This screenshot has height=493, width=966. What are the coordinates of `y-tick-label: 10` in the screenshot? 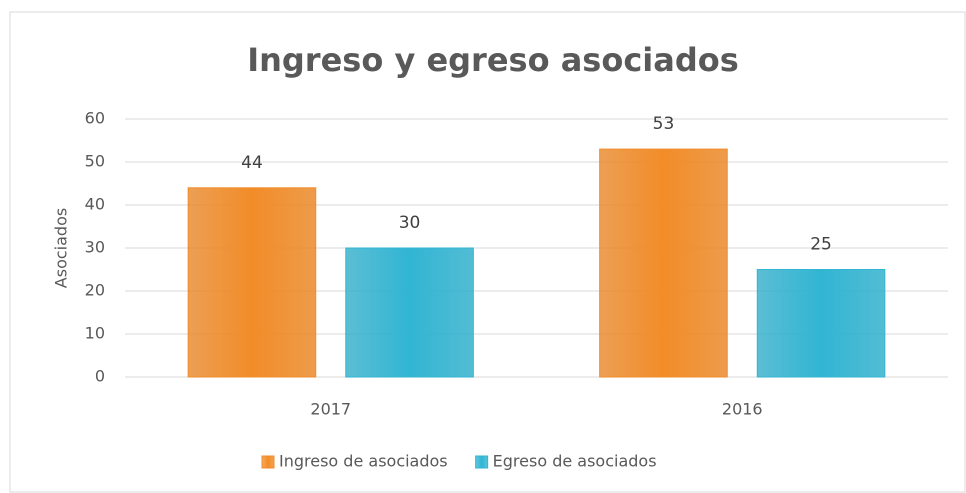 It's located at (95, 333).